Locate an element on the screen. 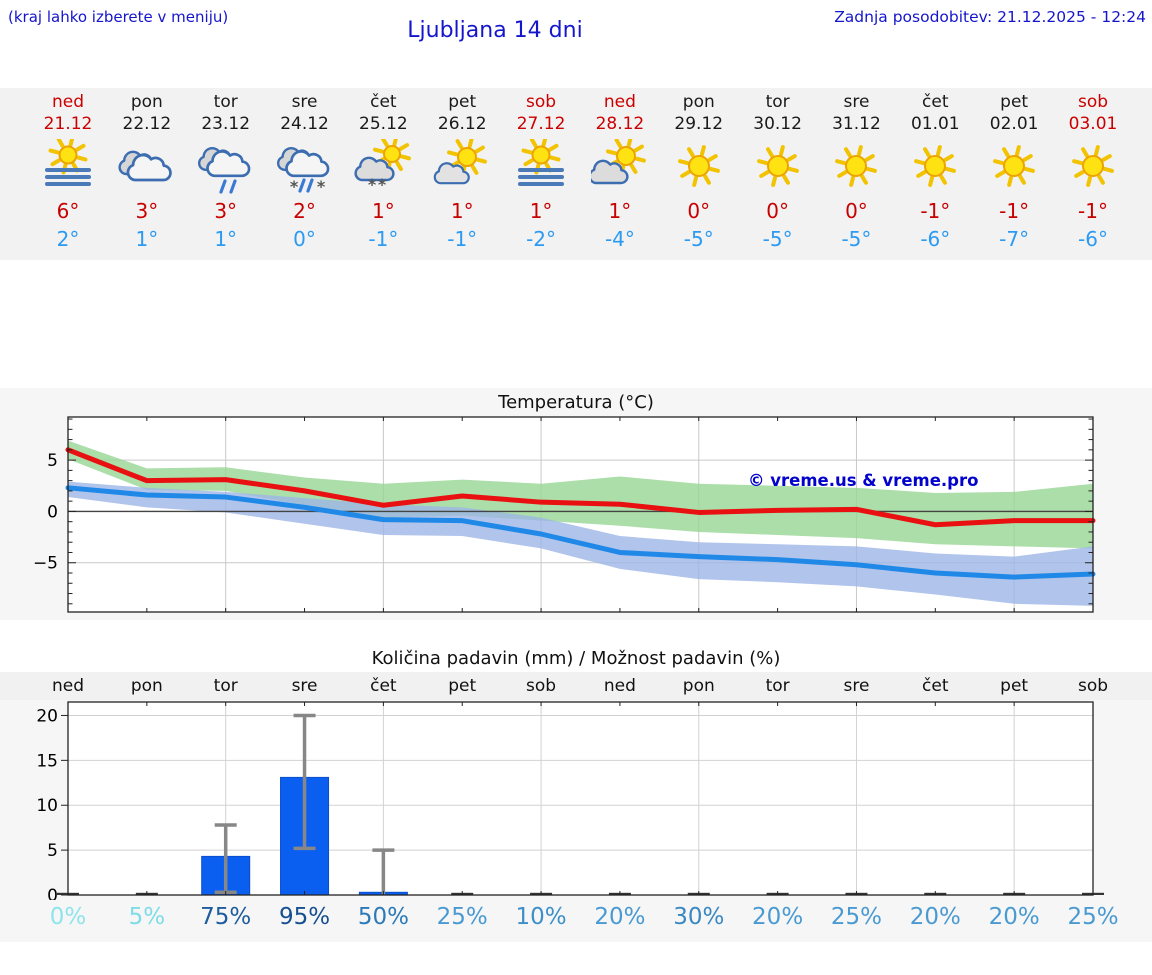  weather-icon-sun-cloud is located at coordinates (620, 167).